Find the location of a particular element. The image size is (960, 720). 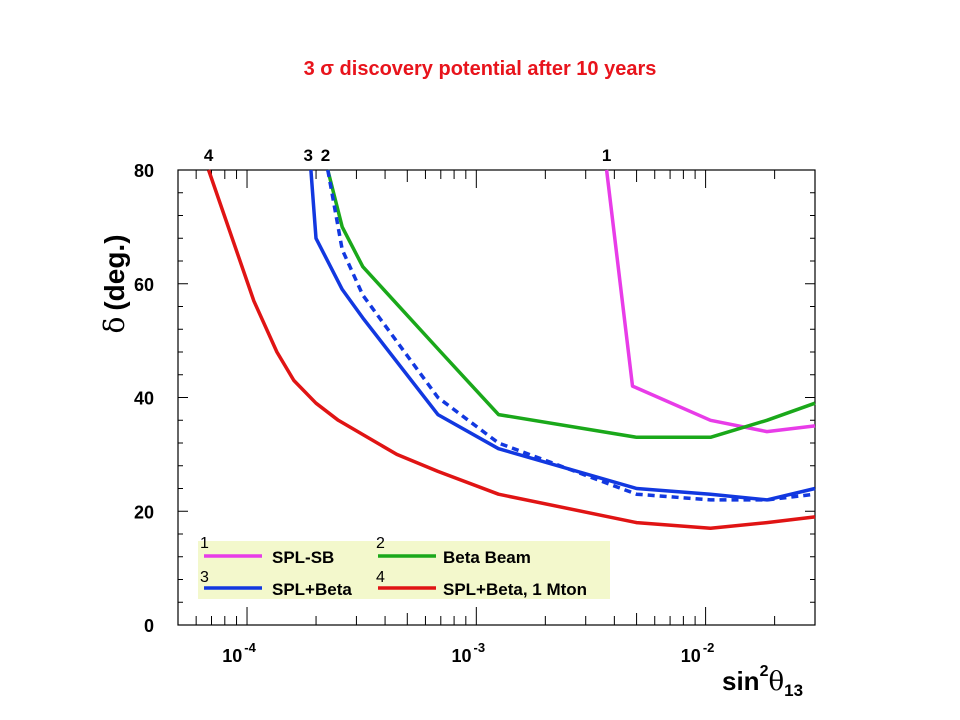

y-tick-label: 40 is located at coordinates (144, 399).